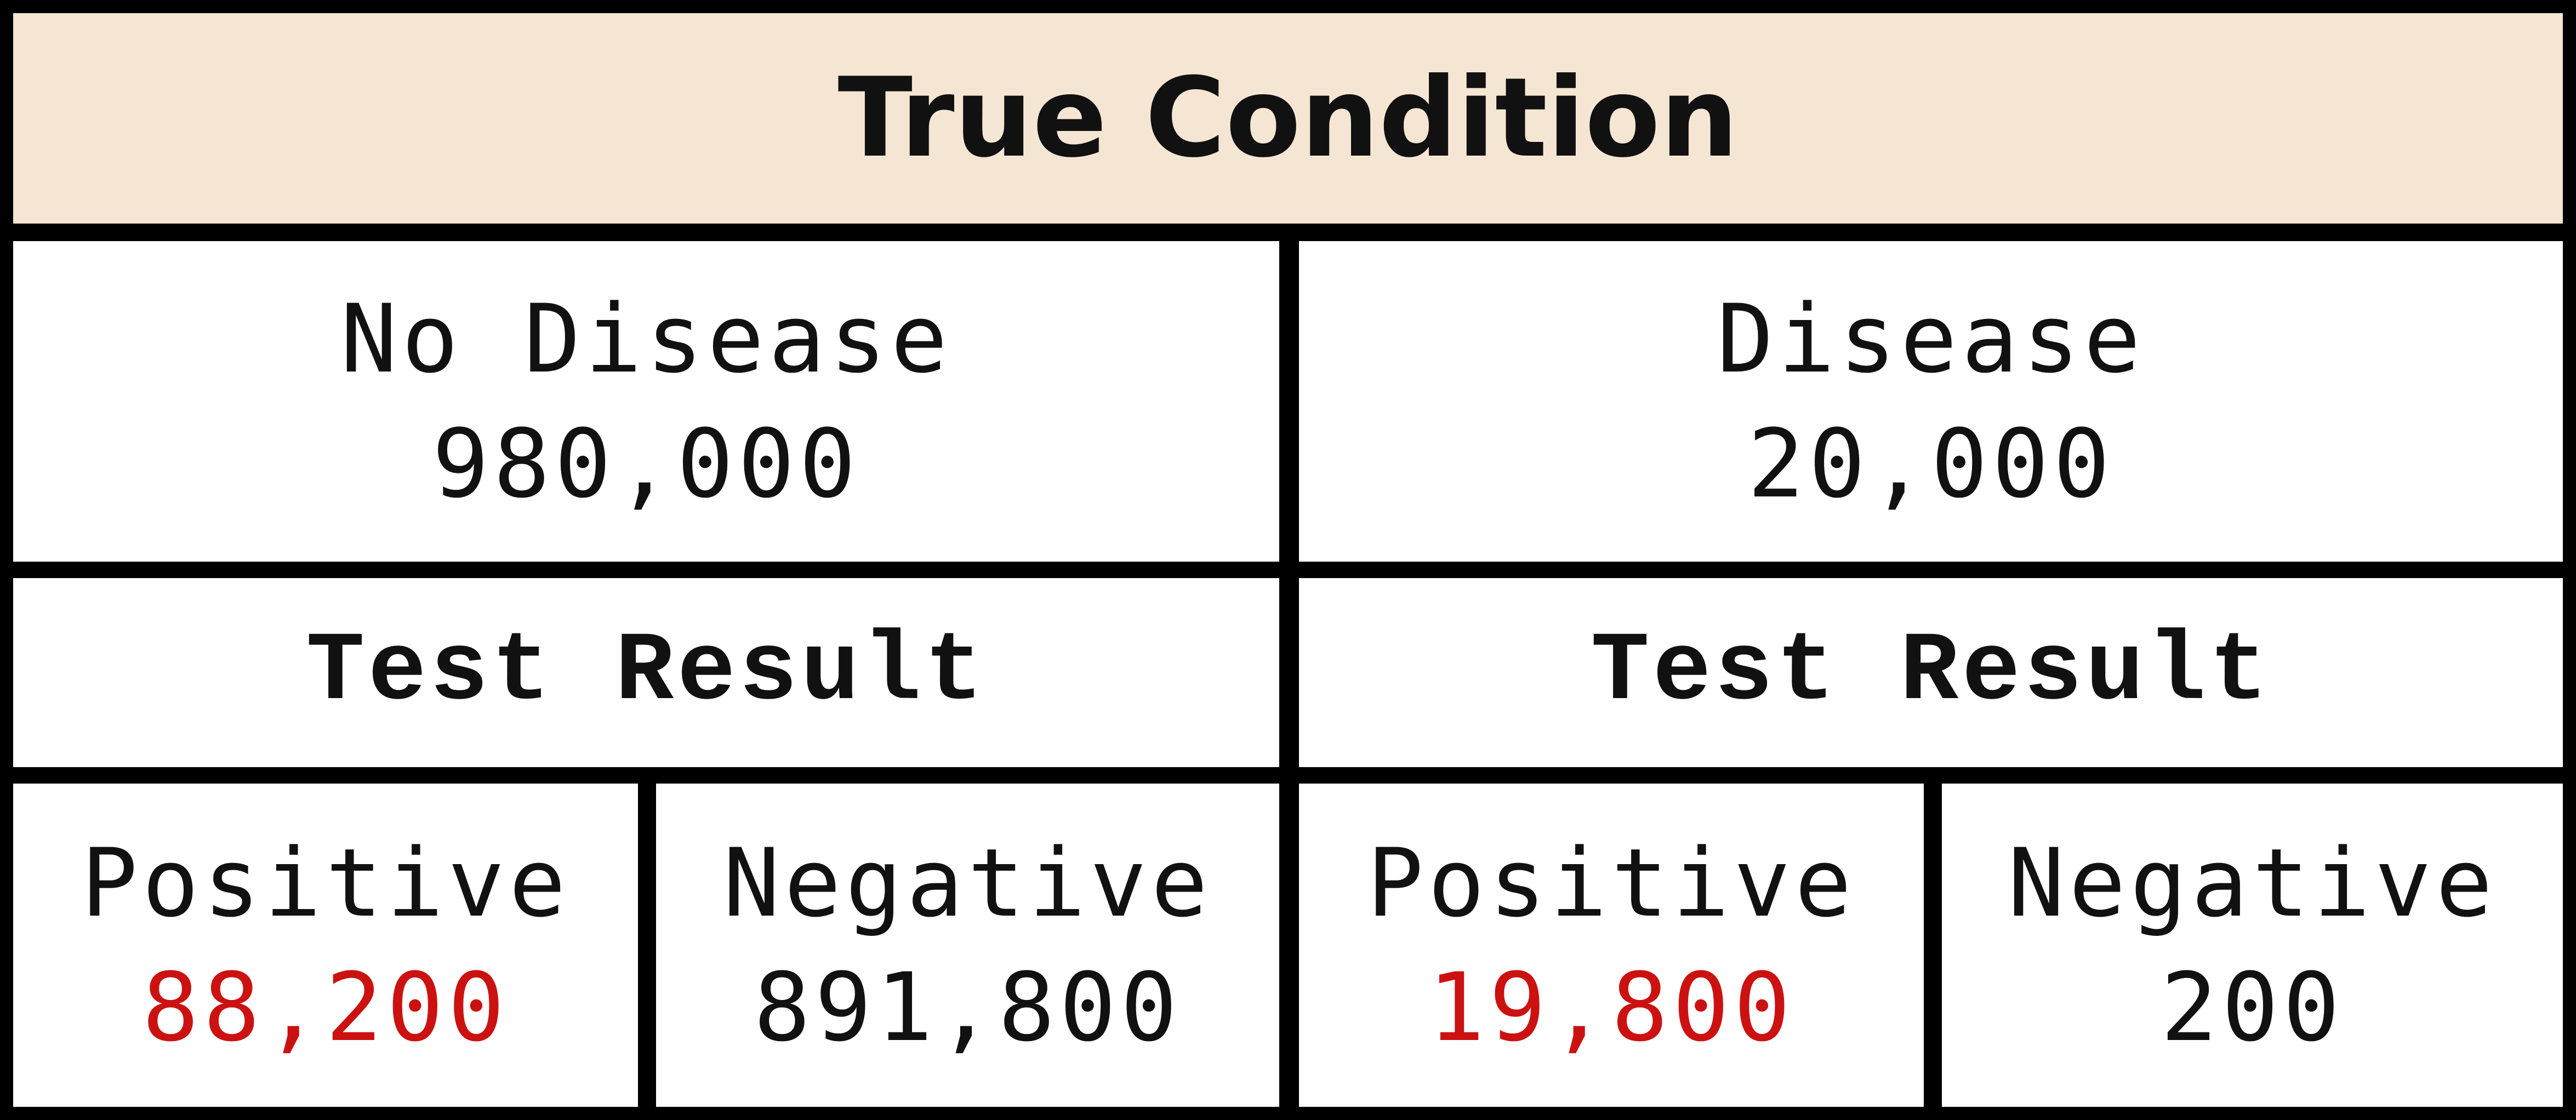 The width and height of the screenshot is (2576, 1120). Describe the element at coordinates (1931, 463) in the screenshot. I see `group-count: 20,000` at that location.